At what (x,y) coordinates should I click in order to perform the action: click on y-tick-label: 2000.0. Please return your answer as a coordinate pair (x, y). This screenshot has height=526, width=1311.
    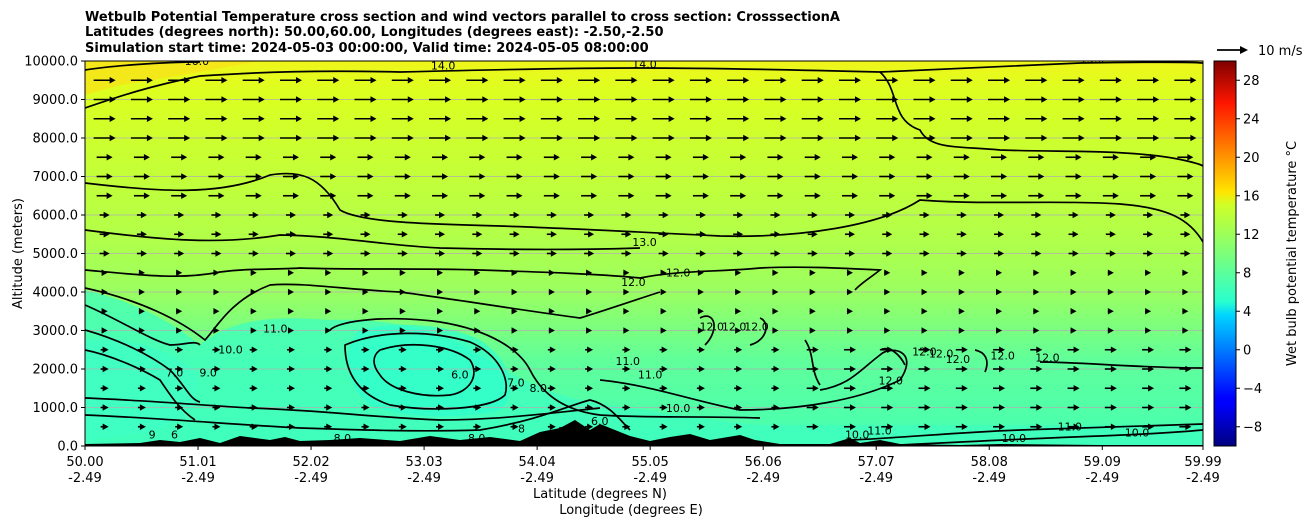
    Looking at the image, I should click on (56, 370).